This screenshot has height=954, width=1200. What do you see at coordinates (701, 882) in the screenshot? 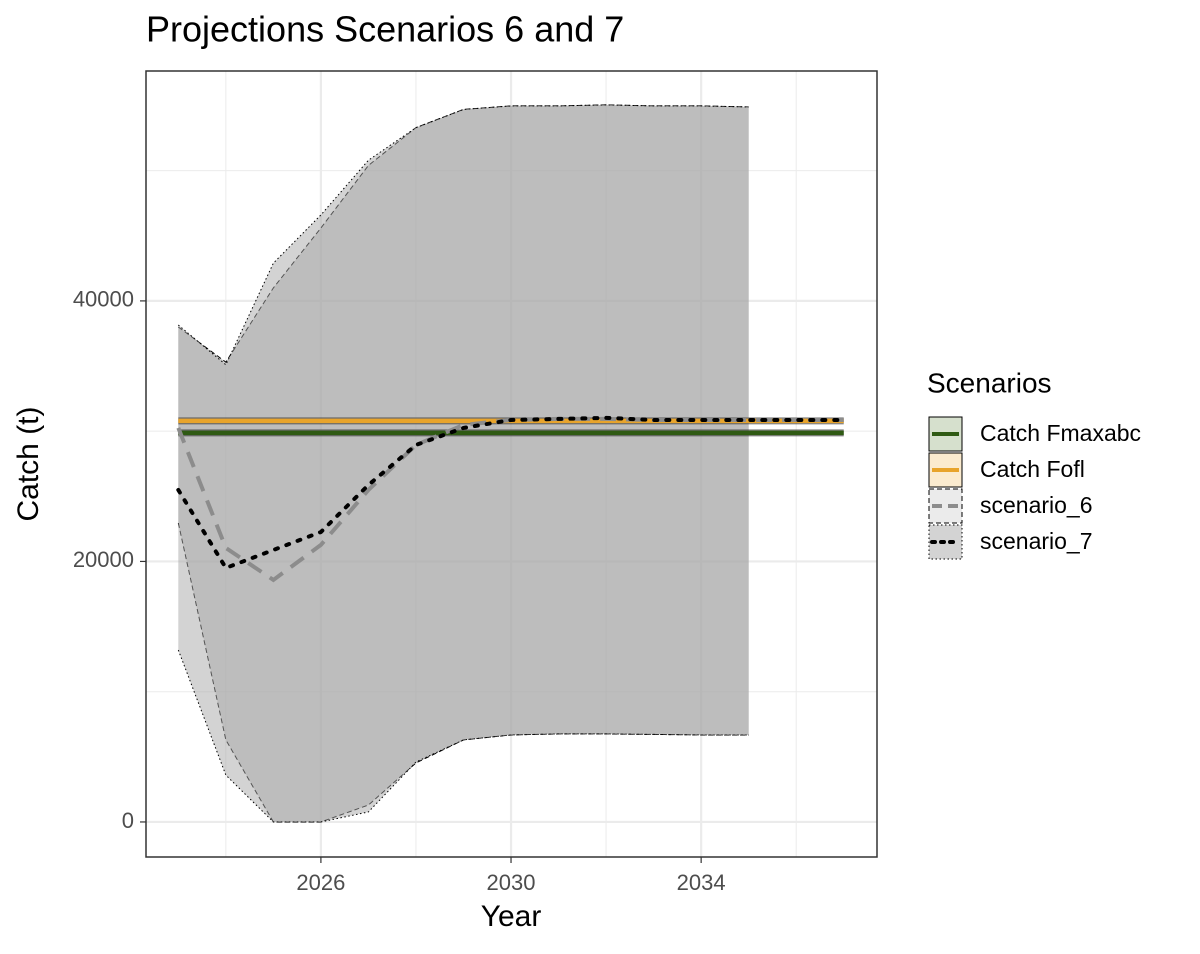
I see `x-tick-label: 2034` at bounding box center [701, 882].